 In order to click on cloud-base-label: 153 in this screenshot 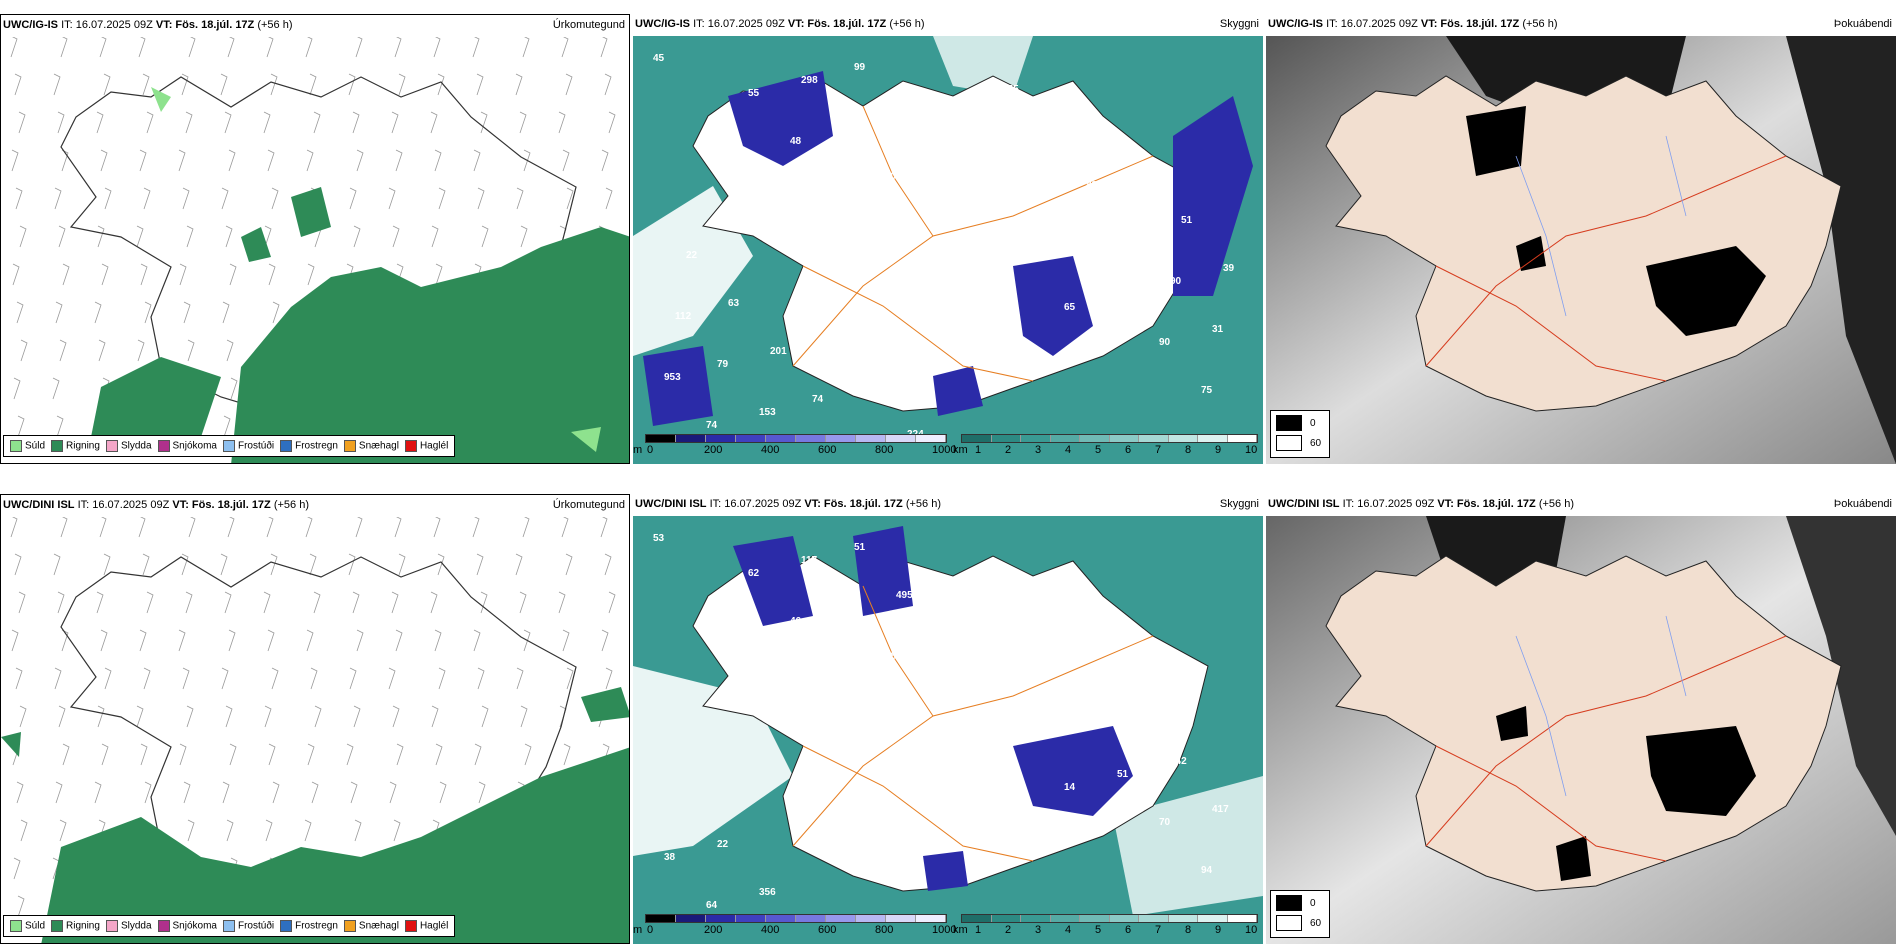, I will do `click(767, 412)`.